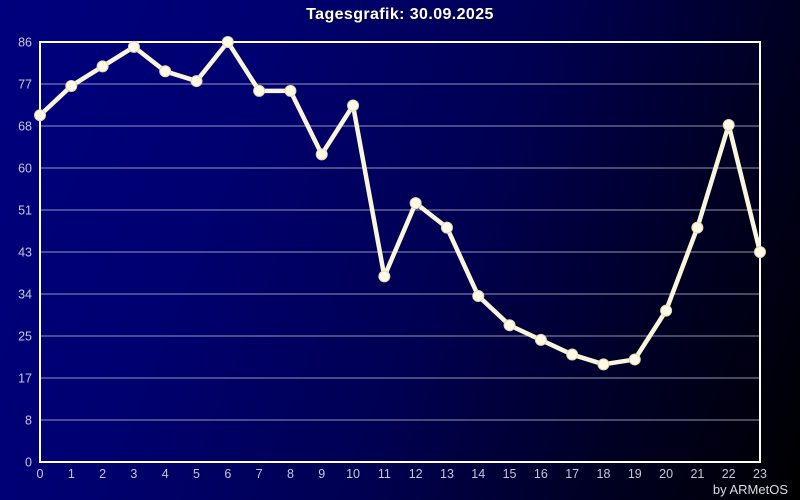 This screenshot has width=800, height=500. I want to click on y-tick-label: 60, so click(25, 169).